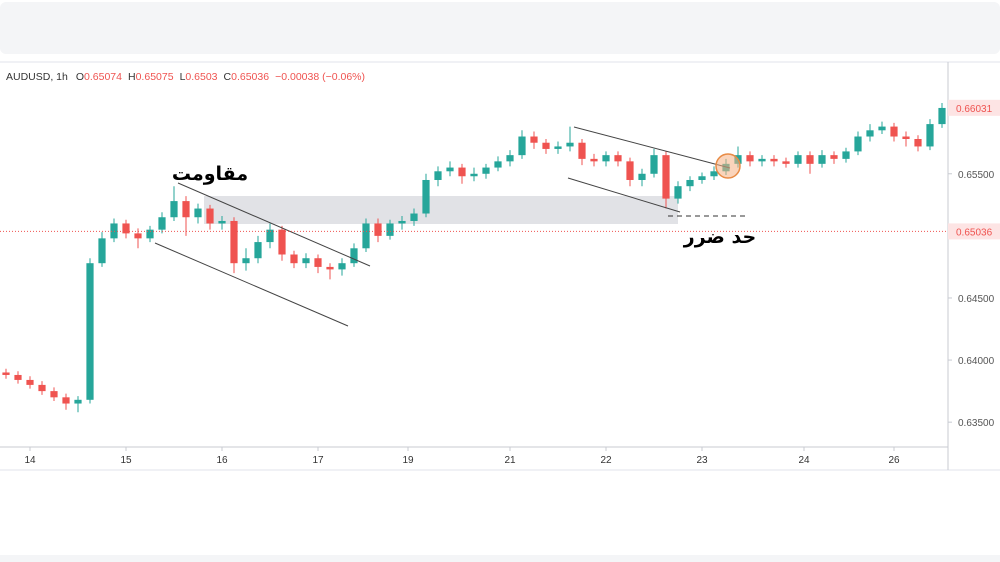 Image resolution: width=1000 pixels, height=562 pixels. I want to click on legend-change: −0.00038 (−0.06%), so click(320, 77).